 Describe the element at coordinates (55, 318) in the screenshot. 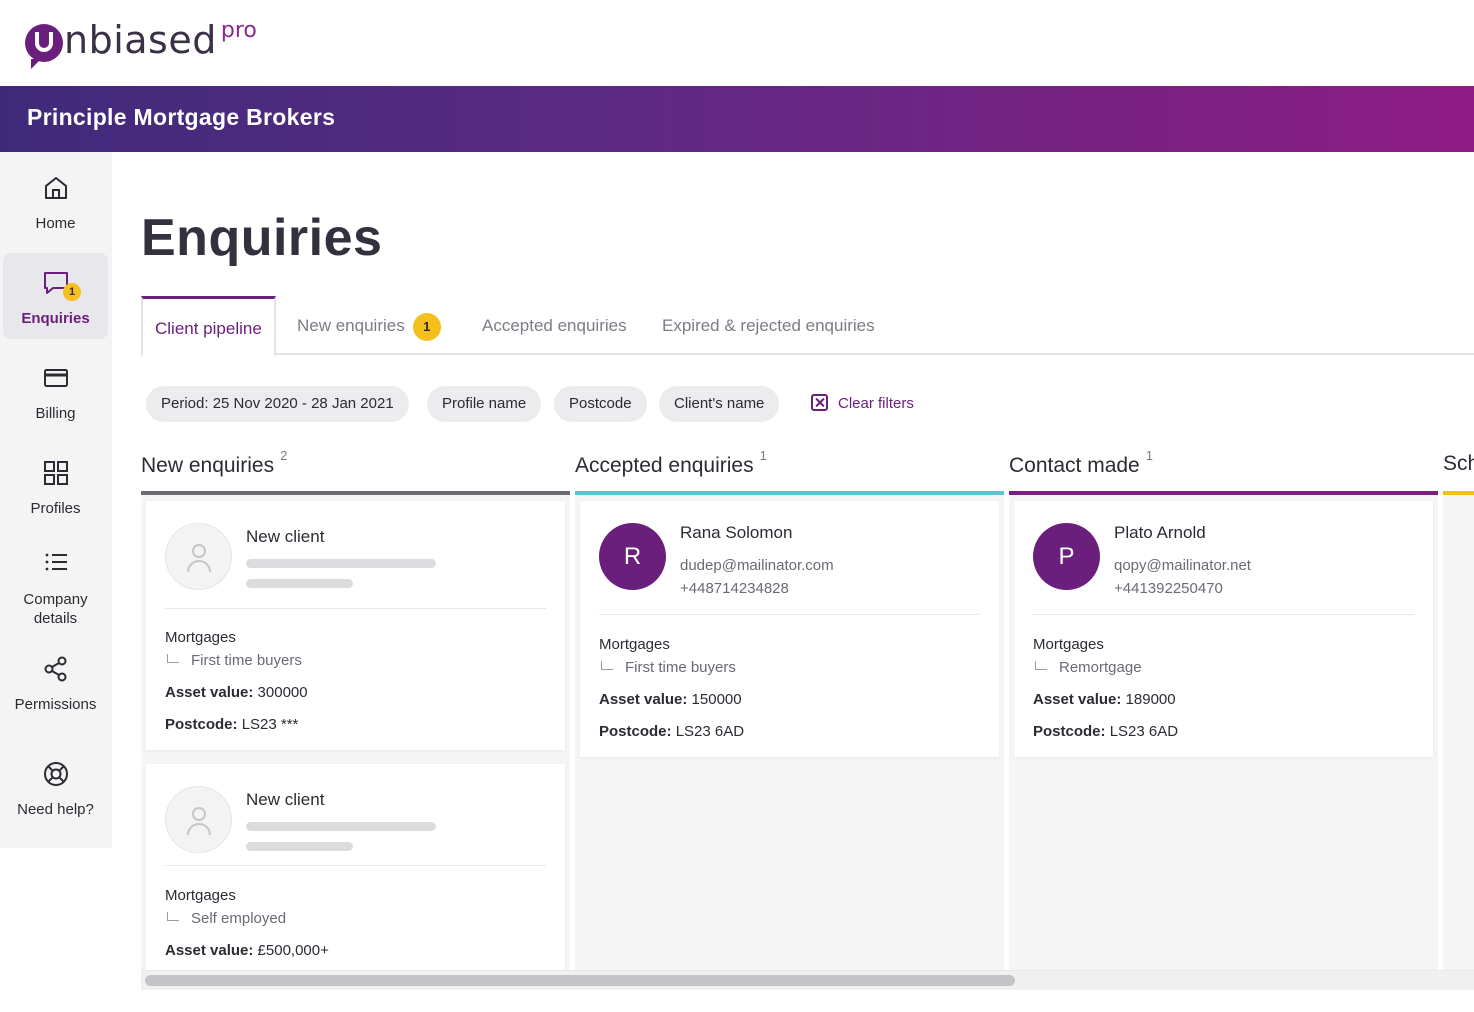

I see `sidebar-item-label: Enquiries` at that location.